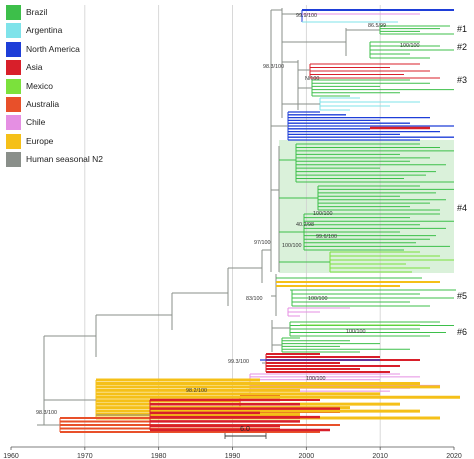  Describe the element at coordinates (326, 237) in the screenshot. I see `support-value: 99.6/100` at that location.